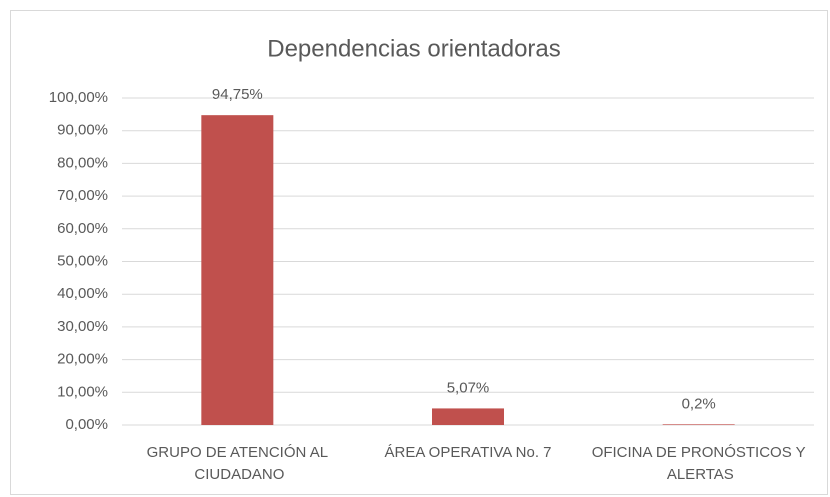 Image resolution: width=830 pixels, height=497 pixels. What do you see at coordinates (699, 403) in the screenshot?
I see `data-label: 0,2%` at bounding box center [699, 403].